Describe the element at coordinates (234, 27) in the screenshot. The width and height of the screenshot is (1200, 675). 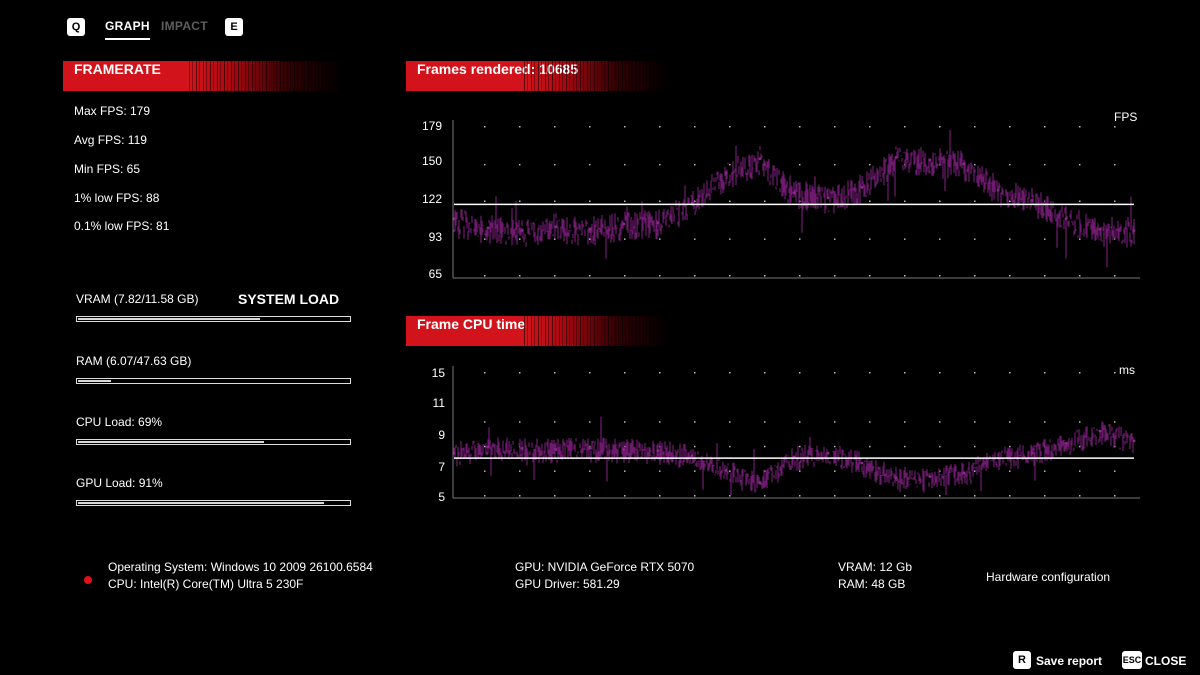
I see `e-key-hint: E` at that location.